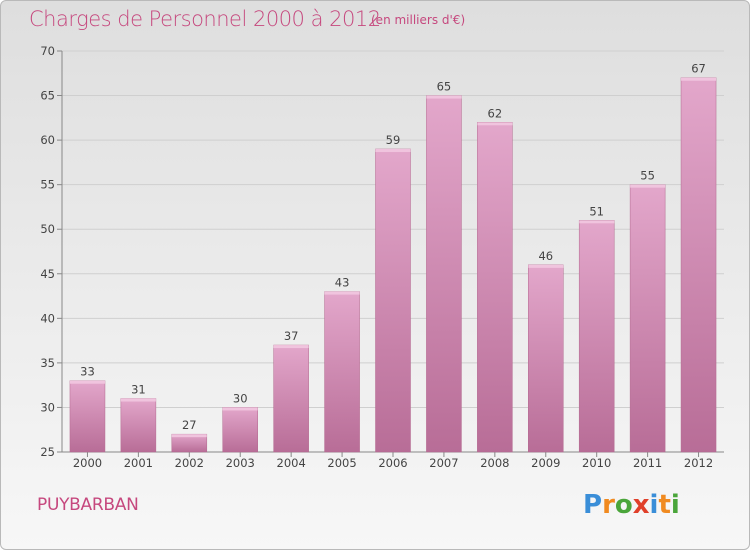 The height and width of the screenshot is (550, 750). What do you see at coordinates (240, 463) in the screenshot?
I see `x-tick-label: 2003` at bounding box center [240, 463].